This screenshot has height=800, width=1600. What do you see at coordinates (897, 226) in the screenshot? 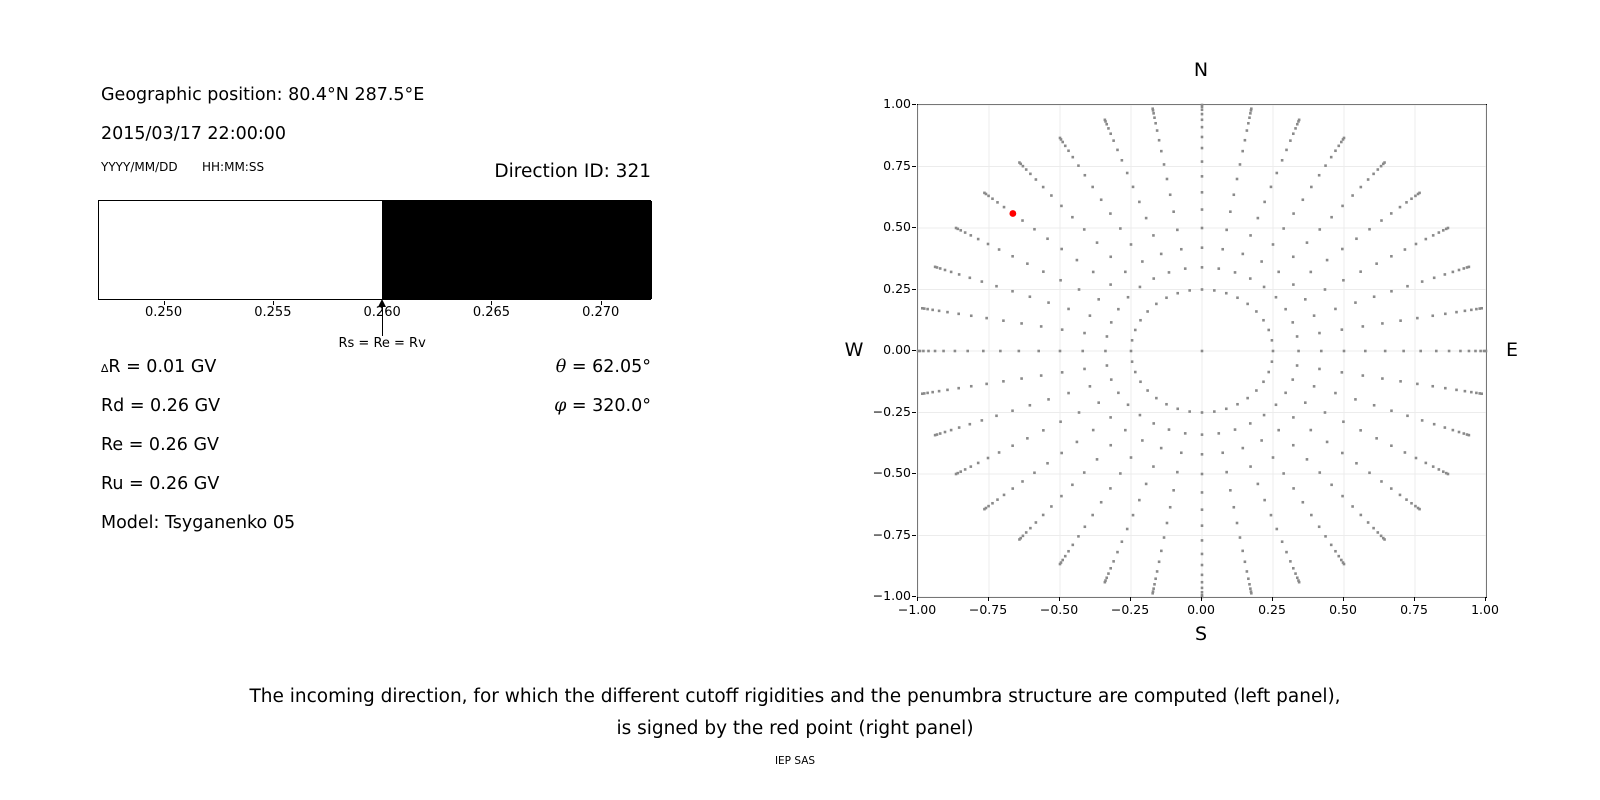
I see `axis-tick-label: 0.50` at bounding box center [897, 226].